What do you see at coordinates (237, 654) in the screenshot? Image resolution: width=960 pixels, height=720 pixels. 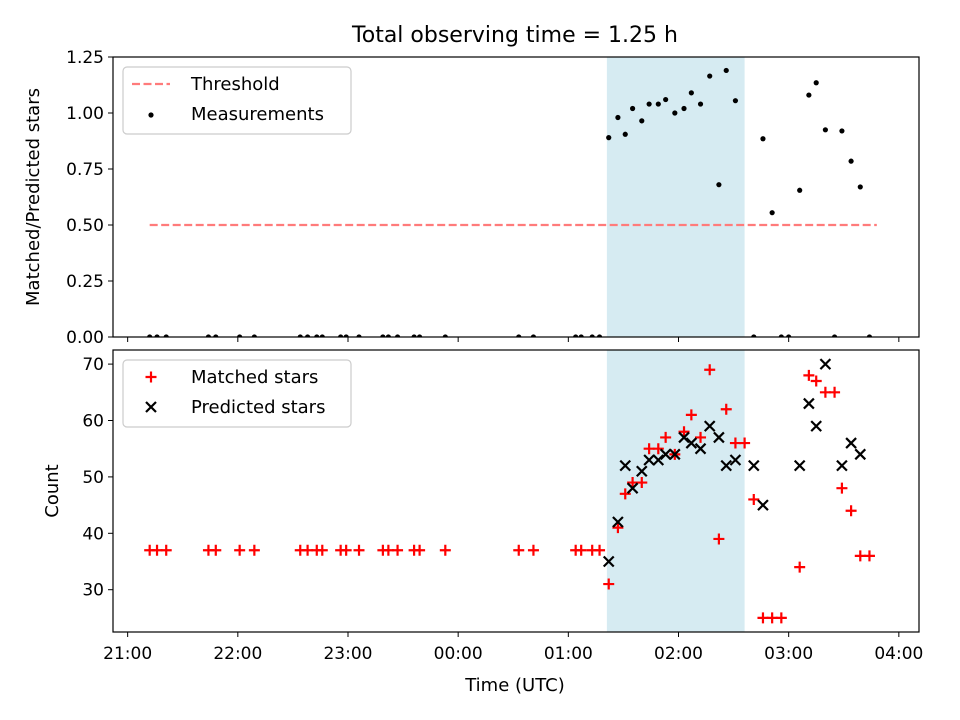 I see `x-tick-label: 22:00` at bounding box center [237, 654].